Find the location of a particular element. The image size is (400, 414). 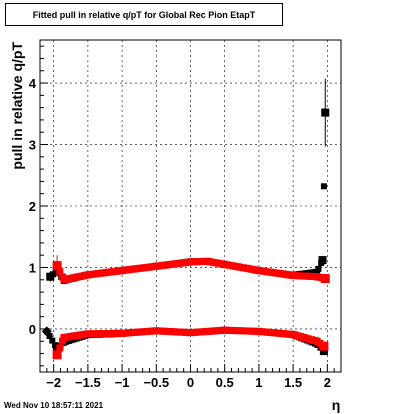

edge-point is located at coordinates (46, 331).